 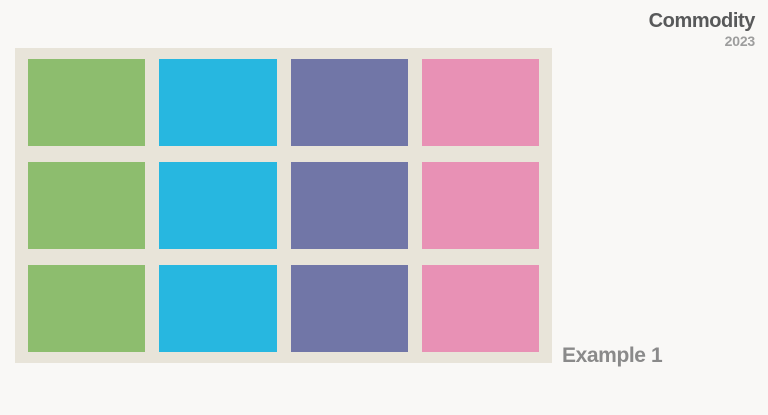 What do you see at coordinates (349, 205) in the screenshot?
I see `commodity-tile-r2c3-purple` at bounding box center [349, 205].